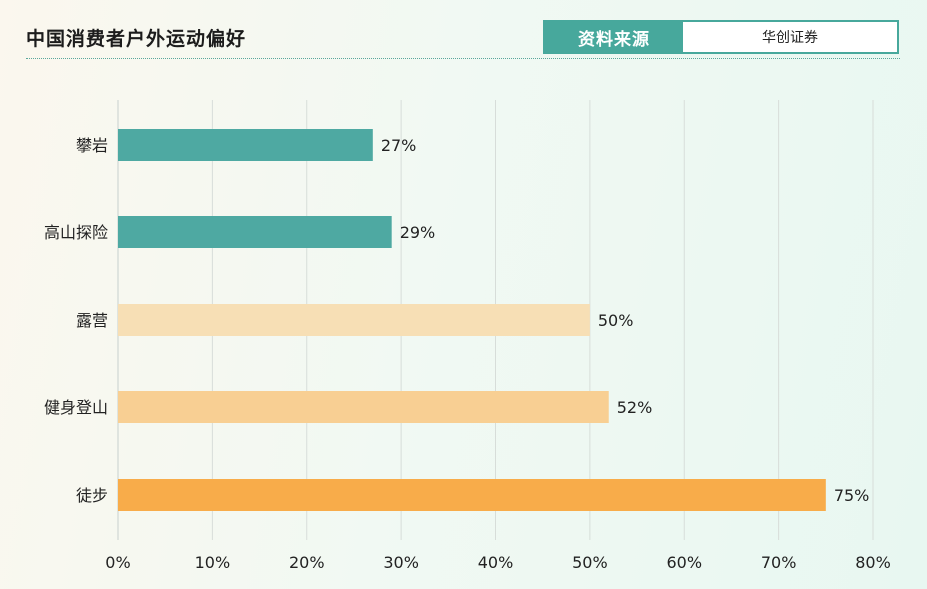 The height and width of the screenshot is (589, 927). I want to click on data-label: 29%, so click(418, 232).